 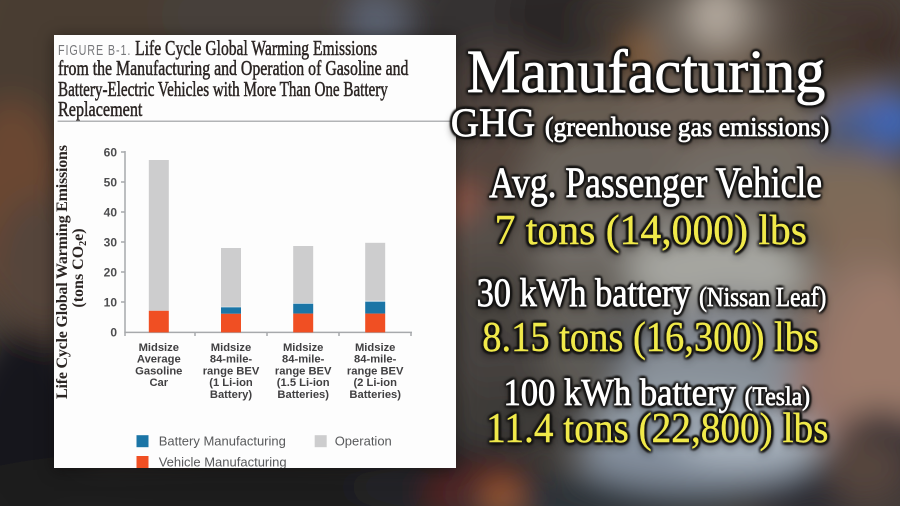 I want to click on svg-text: 0, so click(x=113, y=333).